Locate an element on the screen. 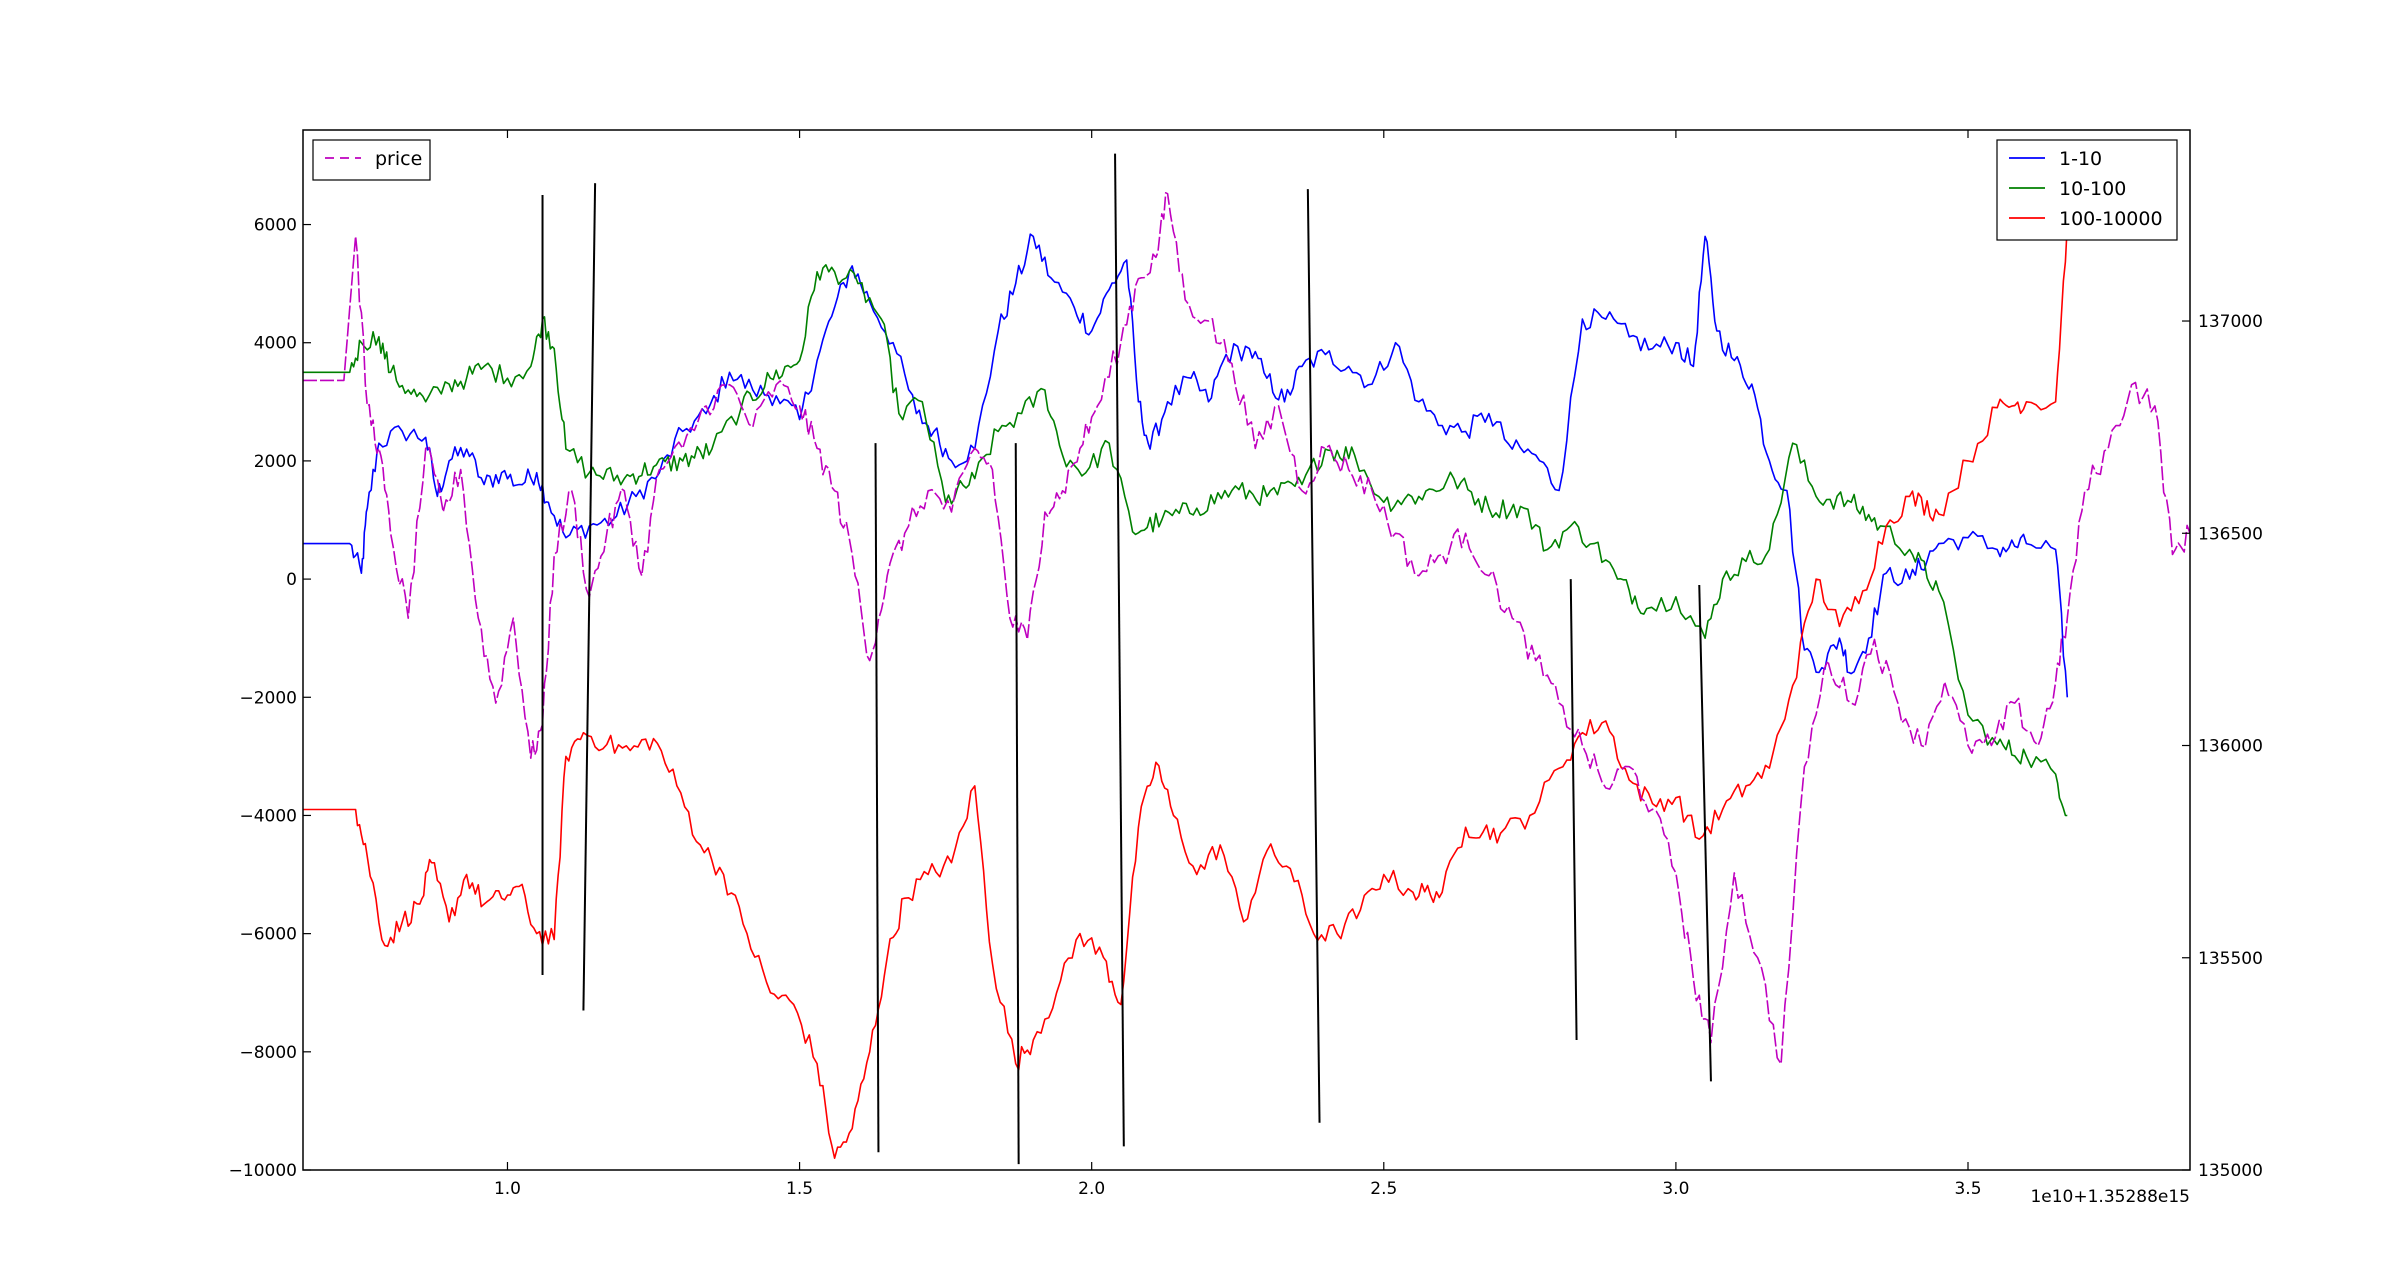 The height and width of the screenshot is (1282, 2400). x-tick-label: 3.5 is located at coordinates (1967, 1189).